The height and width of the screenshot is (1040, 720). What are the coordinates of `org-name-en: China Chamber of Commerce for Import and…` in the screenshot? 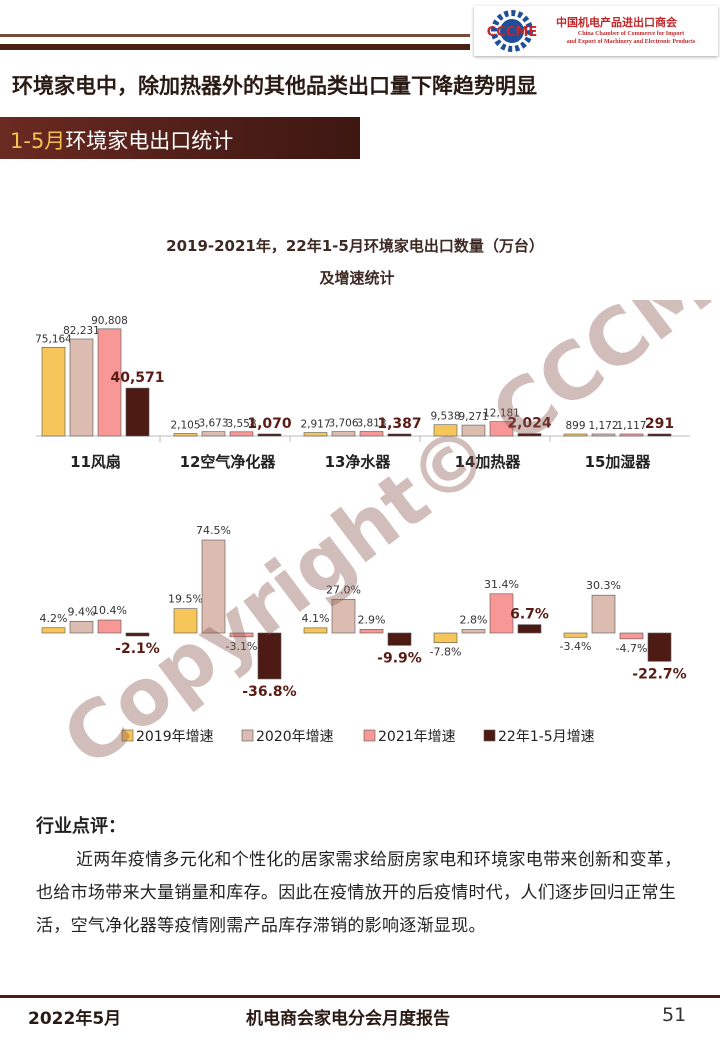 It's located at (631, 38).